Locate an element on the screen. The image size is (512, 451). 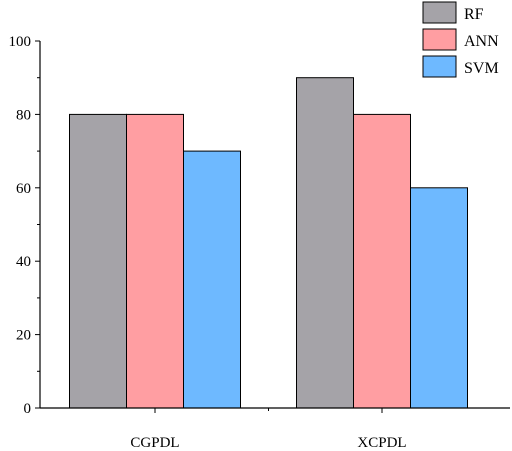
y-tick-label-60: 60 is located at coordinates (23, 189).